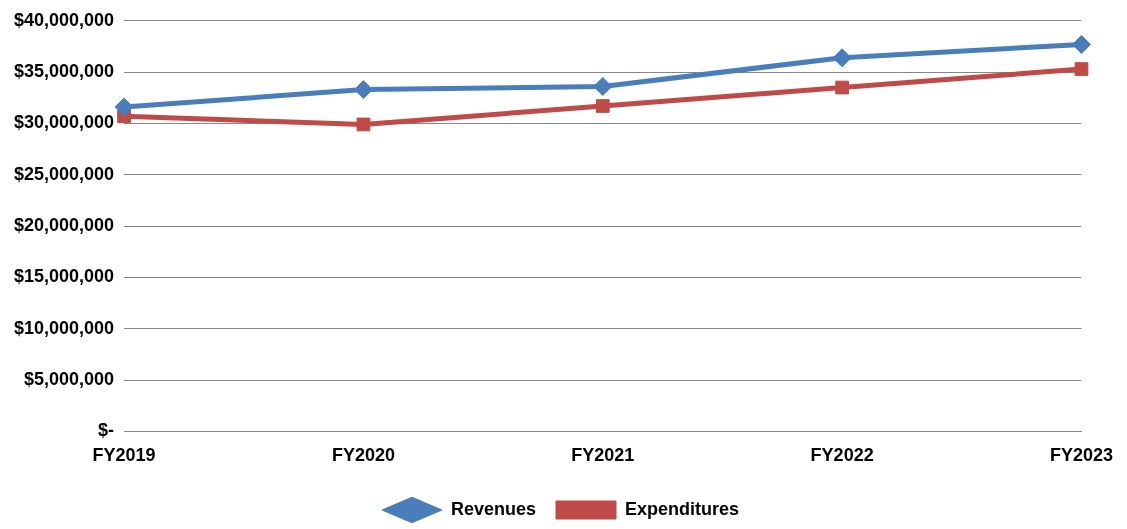  I want to click on y-tick-label: $35,000,000, so click(64, 71).